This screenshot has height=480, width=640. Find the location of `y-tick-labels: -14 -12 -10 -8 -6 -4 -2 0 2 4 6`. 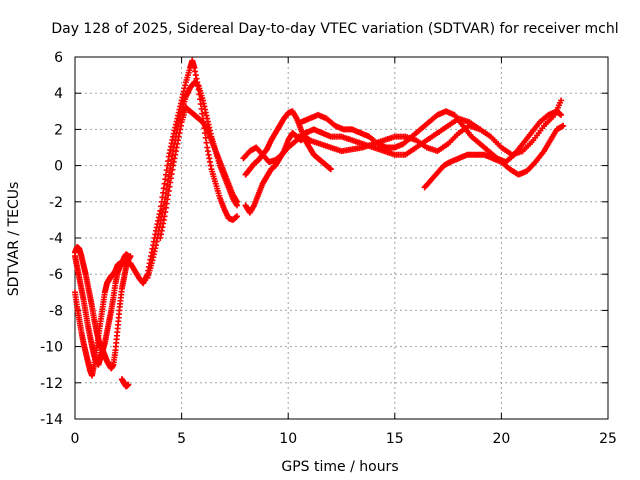

y-tick-labels: -14 -12 -10 -8 -6 -4 -2 0 2 4 6 is located at coordinates (51, 239).